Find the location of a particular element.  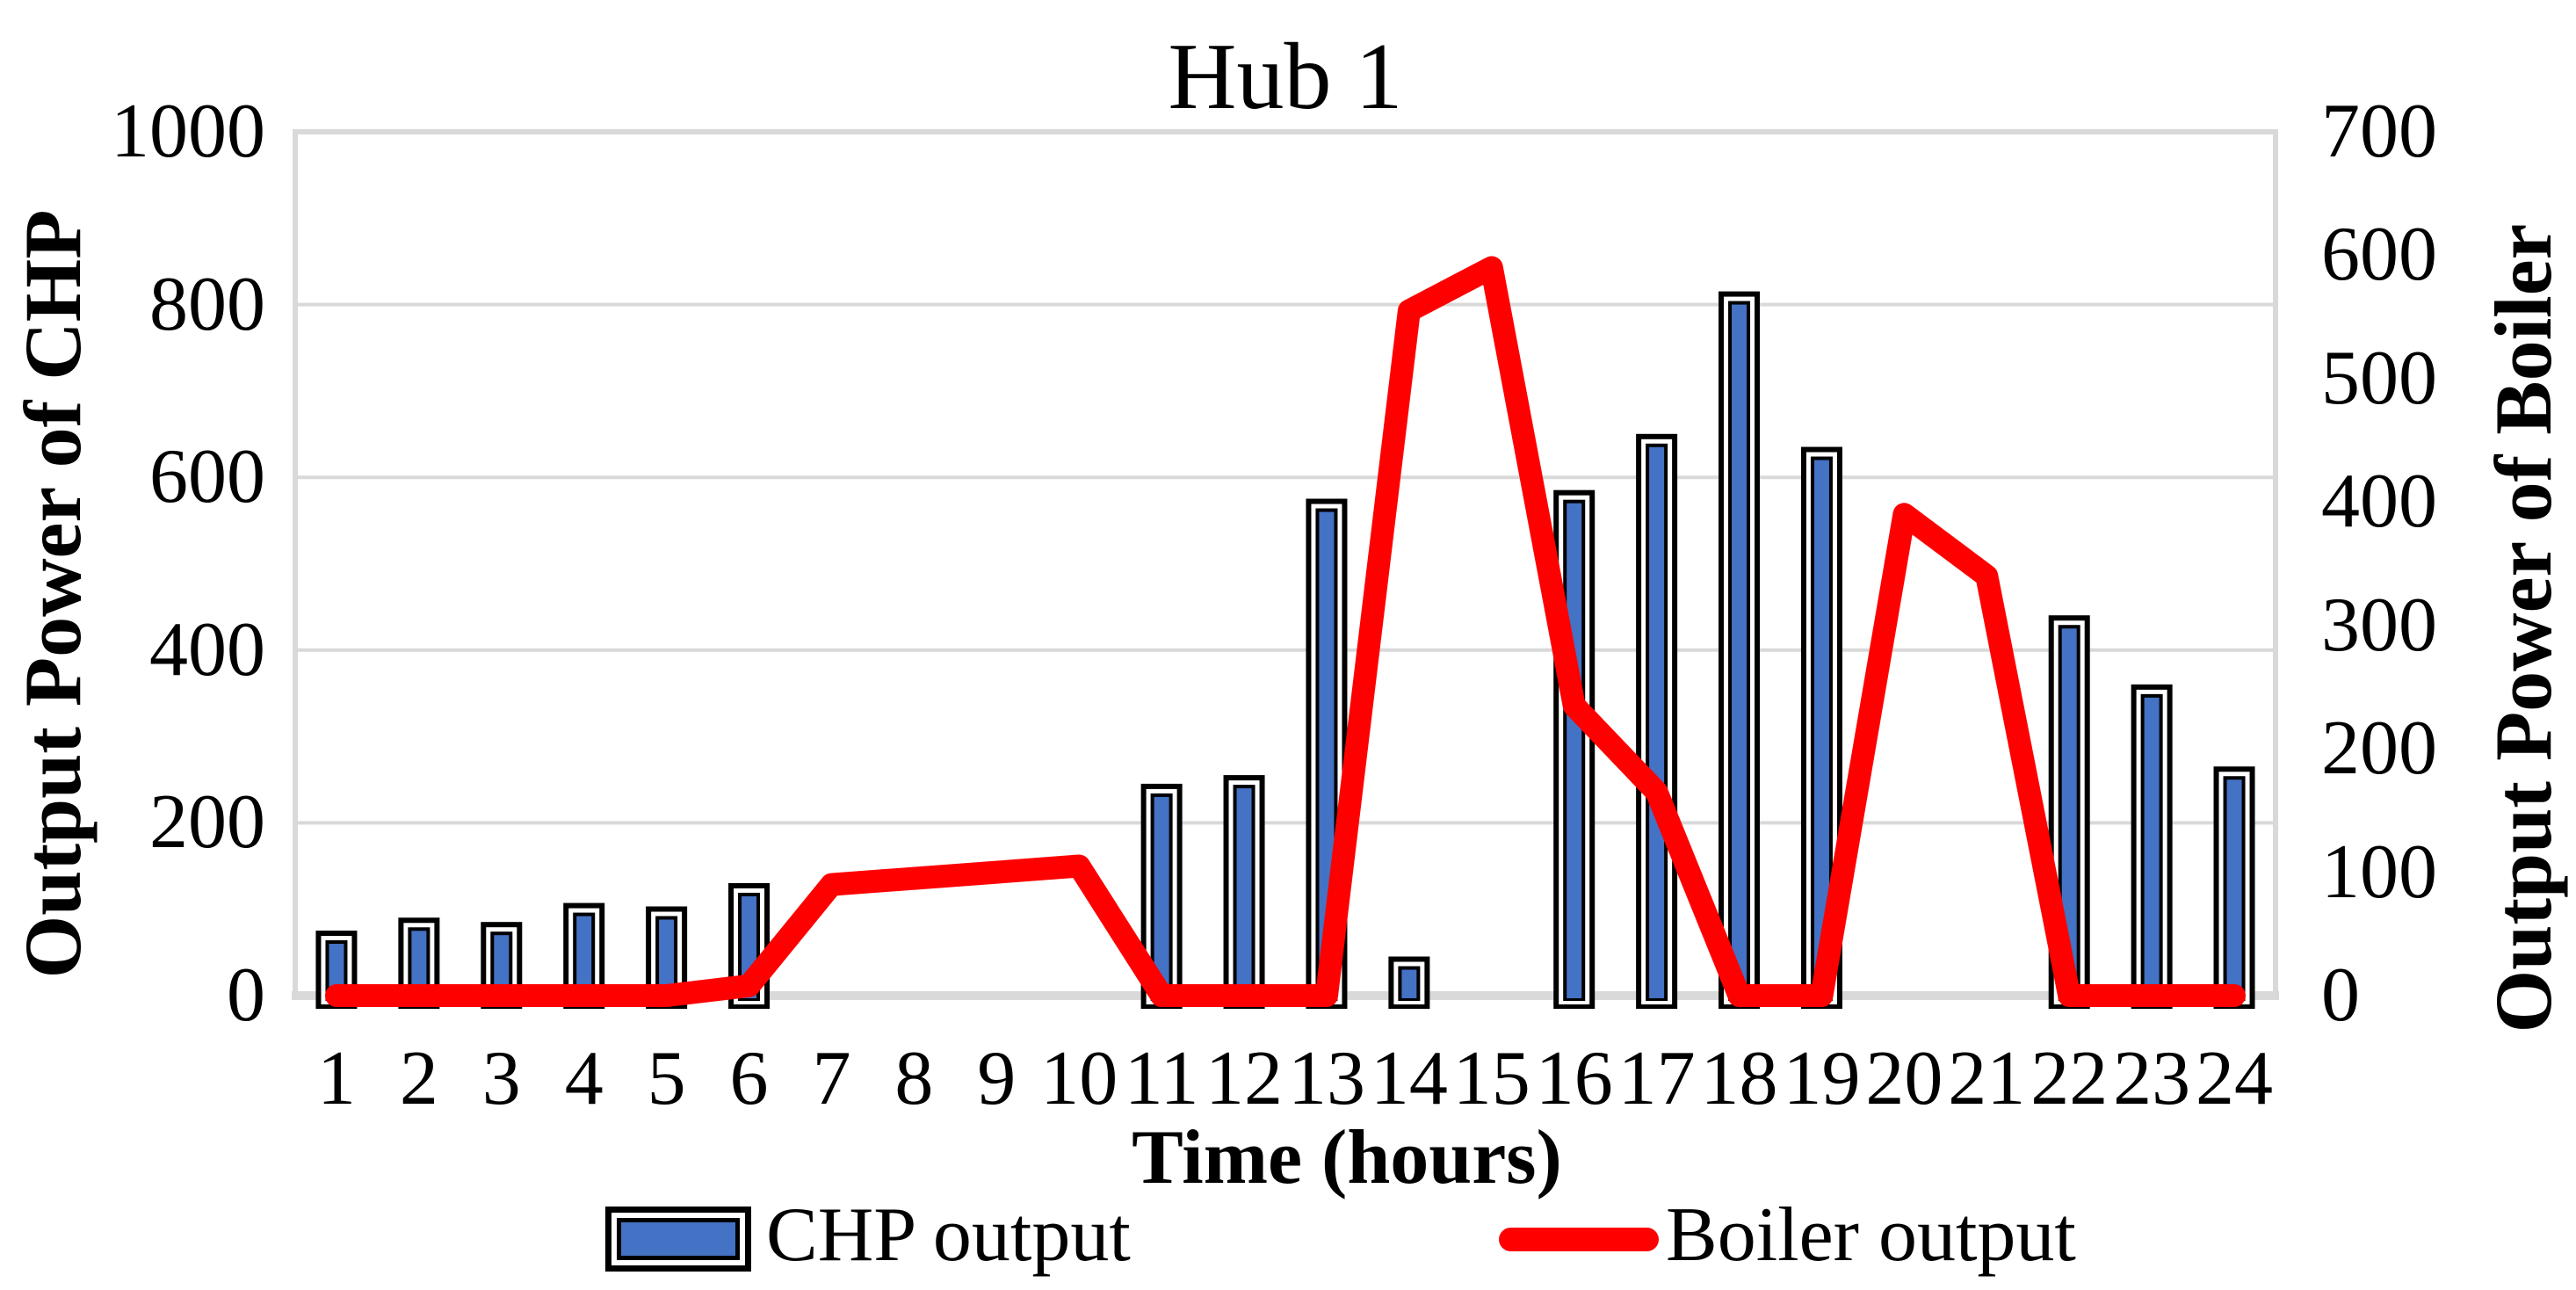

legend-chp-label: CHP output is located at coordinates (948, 1235).